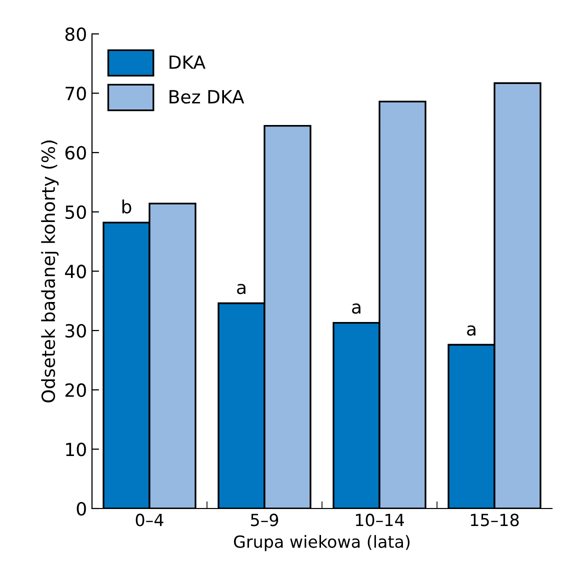 This screenshot has width=575, height=565. I want to click on y-tick-label: 40, so click(75, 271).